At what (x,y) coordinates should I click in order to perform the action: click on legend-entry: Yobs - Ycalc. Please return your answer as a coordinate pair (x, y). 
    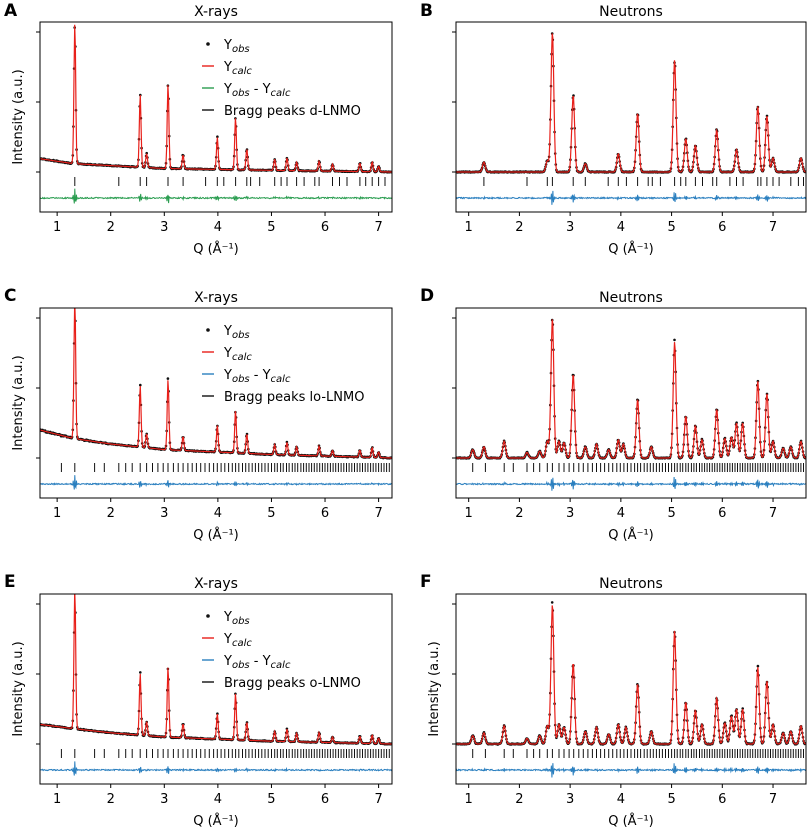
    Looking at the image, I should click on (246, 376).